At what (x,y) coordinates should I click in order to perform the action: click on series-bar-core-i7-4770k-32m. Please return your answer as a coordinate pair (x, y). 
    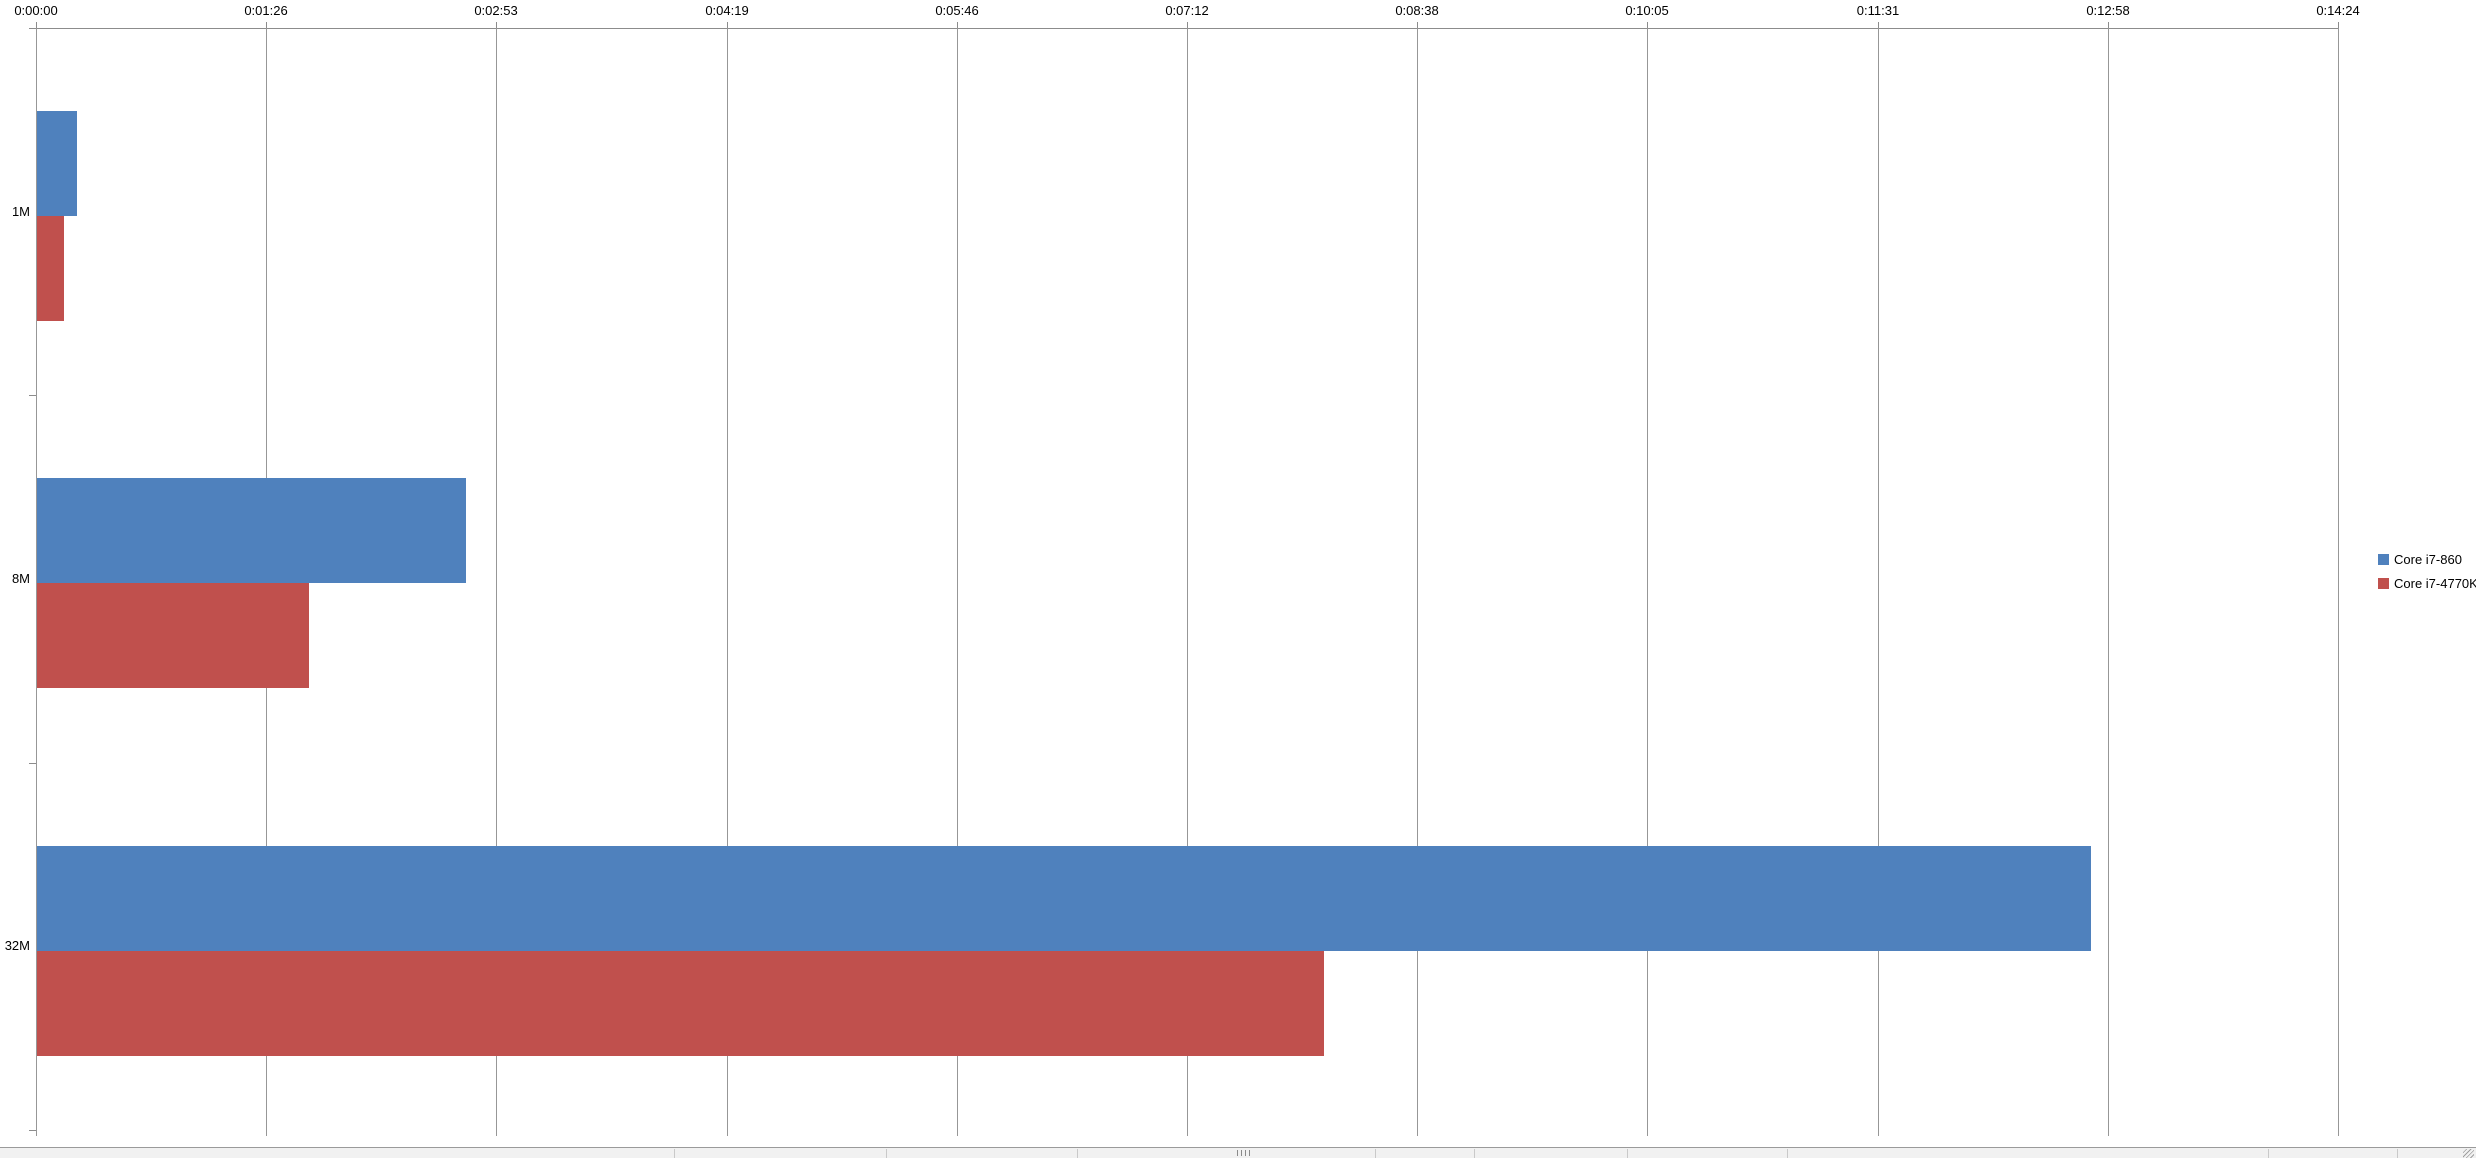
    Looking at the image, I should click on (680, 1003).